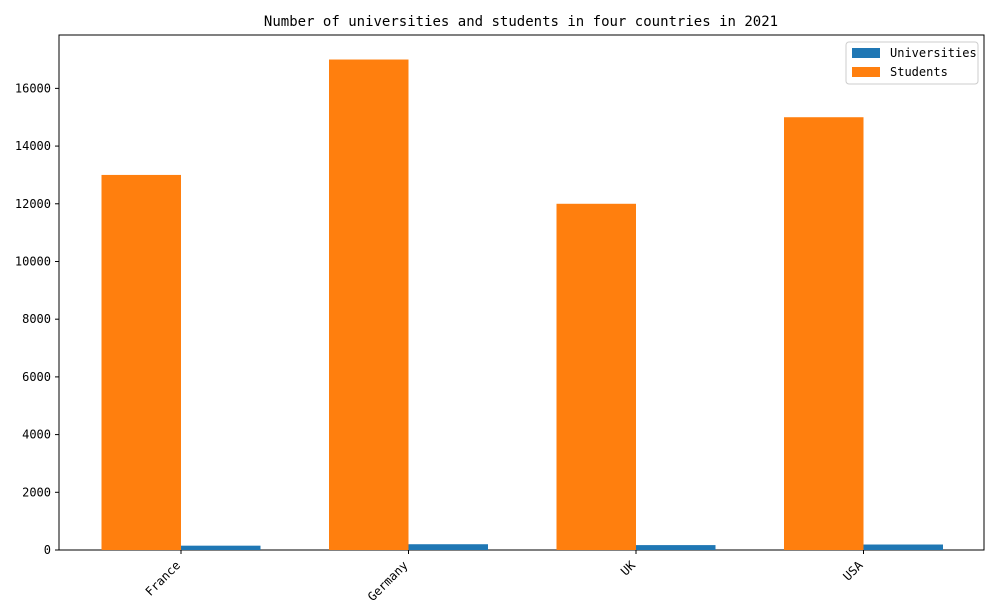 This screenshot has height=600, width=1000. I want to click on y-tick-label-8000: 8000, so click(36, 319).